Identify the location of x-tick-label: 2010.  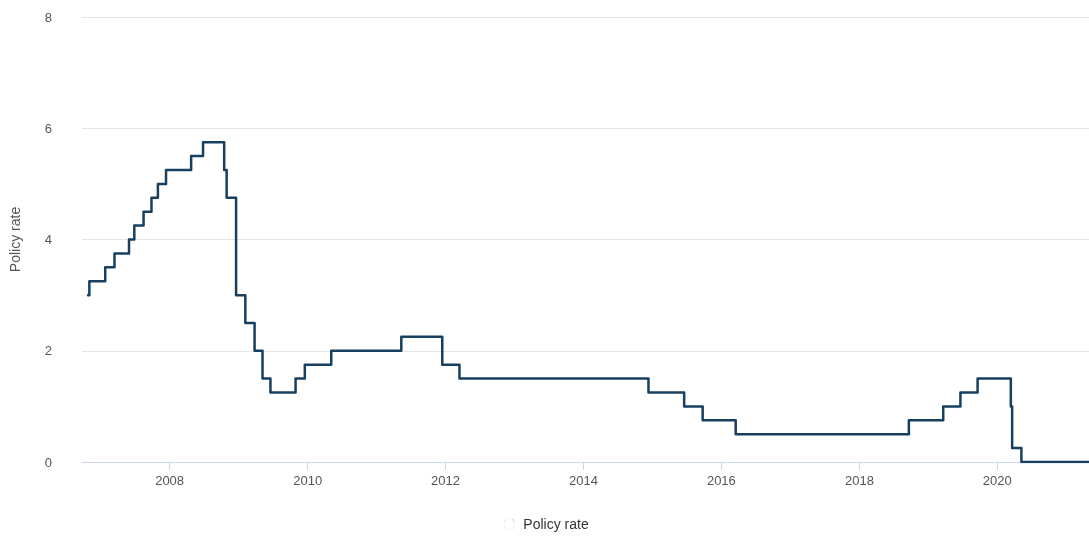
(308, 480).